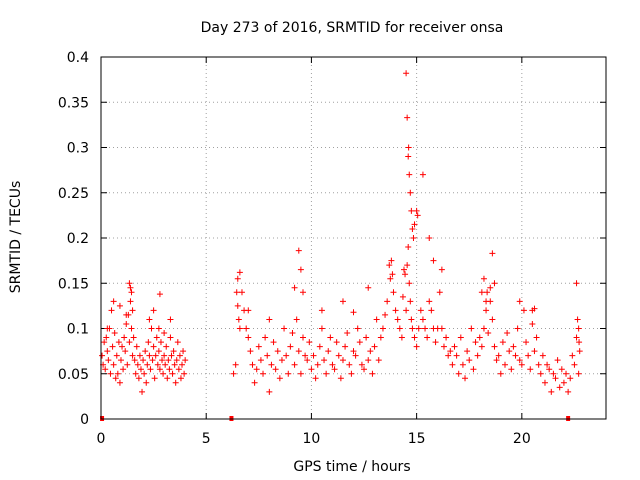 This screenshot has height=480, width=640. What do you see at coordinates (73, 194) in the screenshot?
I see `y-tick-label: 0.25` at bounding box center [73, 194].